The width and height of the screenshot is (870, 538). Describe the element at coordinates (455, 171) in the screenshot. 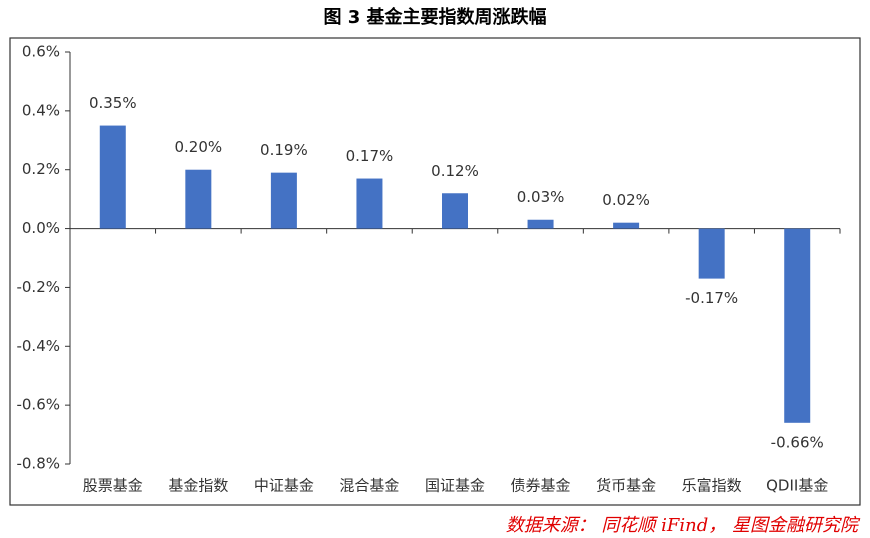

I see `data-label: 0.12%` at that location.